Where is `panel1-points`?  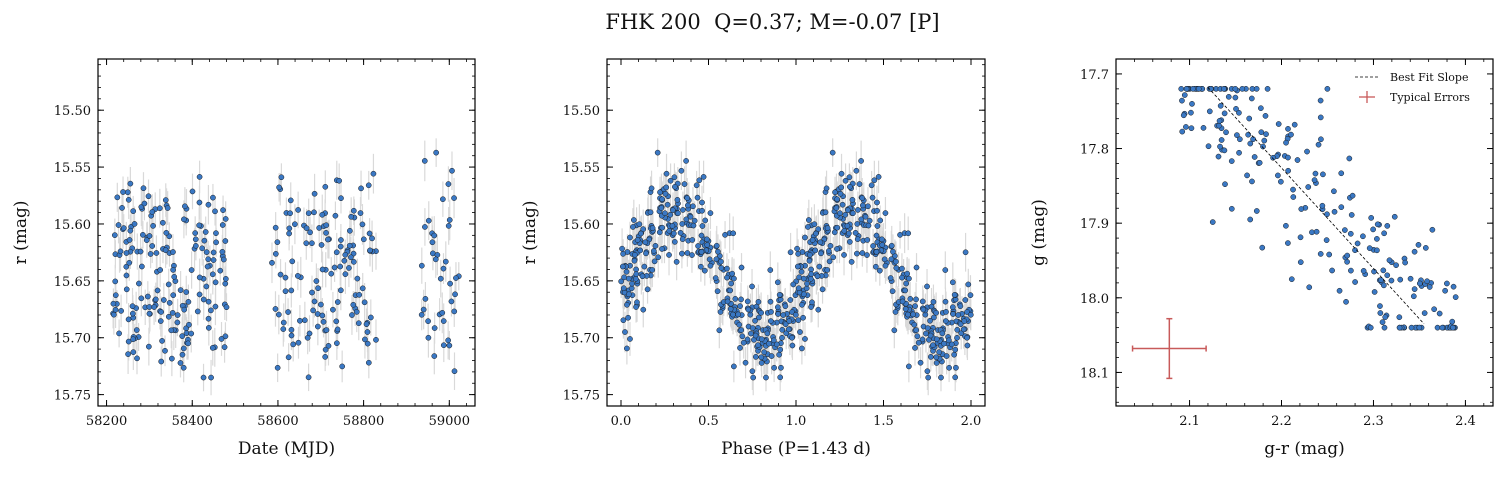 panel1-points is located at coordinates (286, 267).